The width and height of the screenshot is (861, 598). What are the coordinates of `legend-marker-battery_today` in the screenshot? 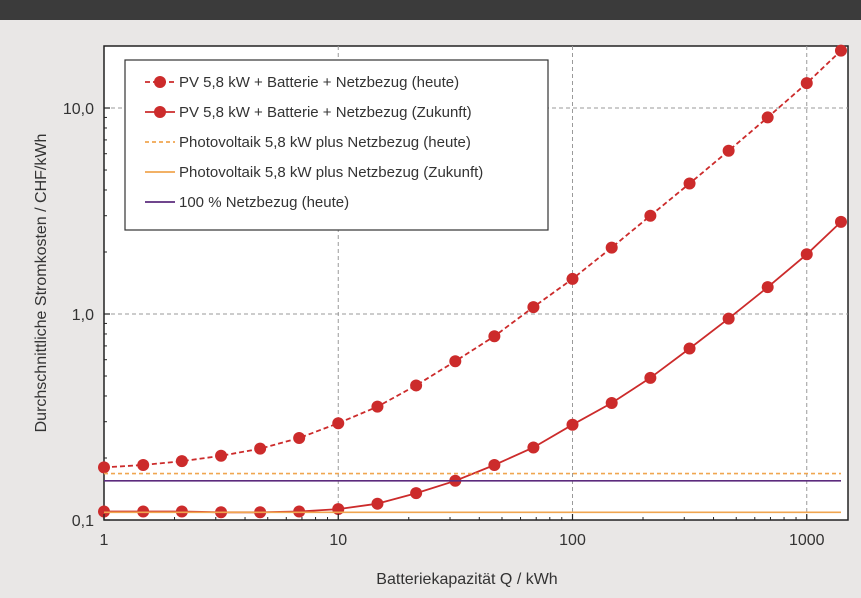 It's located at (160, 82).